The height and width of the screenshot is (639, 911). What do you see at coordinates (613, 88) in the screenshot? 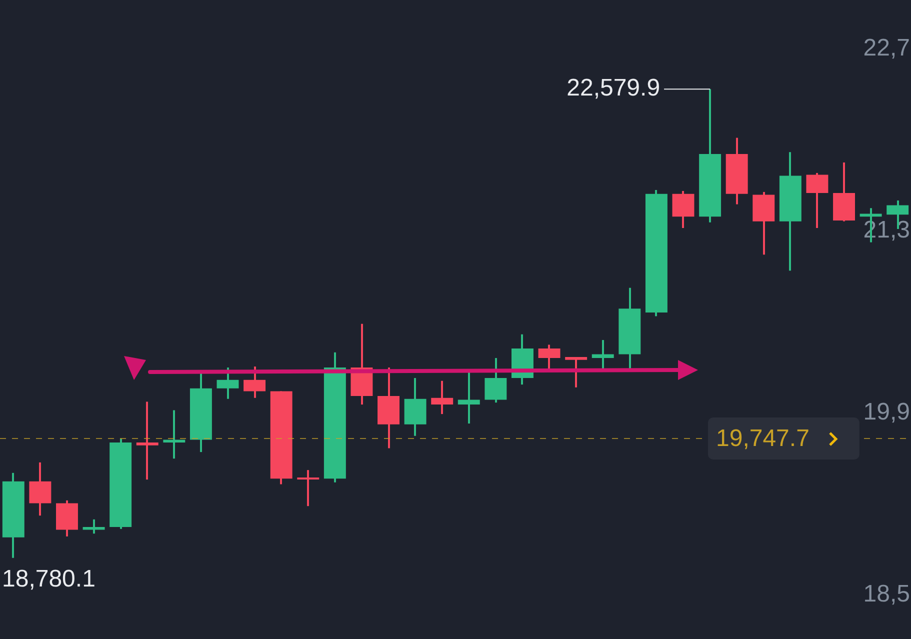
I see `annotation: 22,579.9` at bounding box center [613, 88].